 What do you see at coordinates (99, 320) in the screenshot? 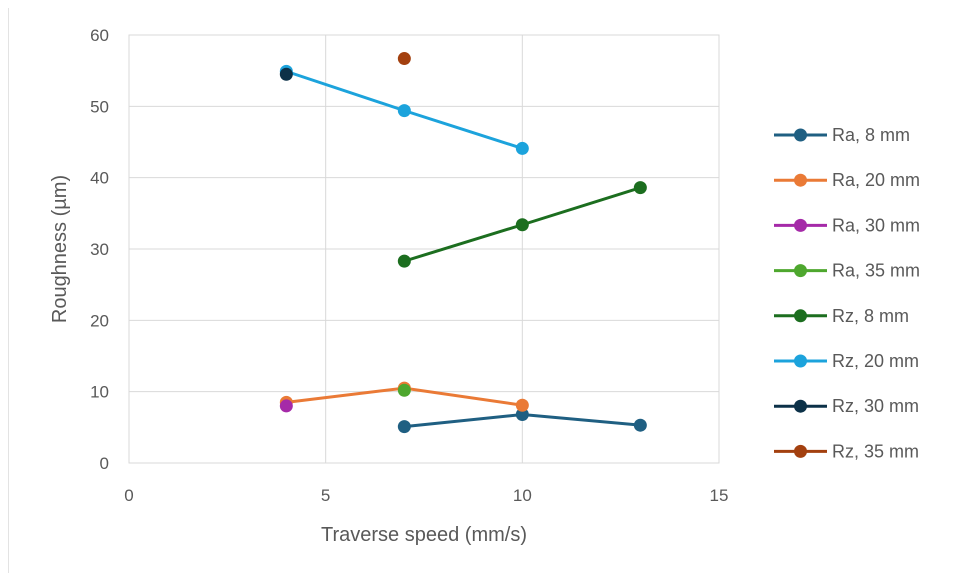
I see `y-tick-label: 20` at bounding box center [99, 320].